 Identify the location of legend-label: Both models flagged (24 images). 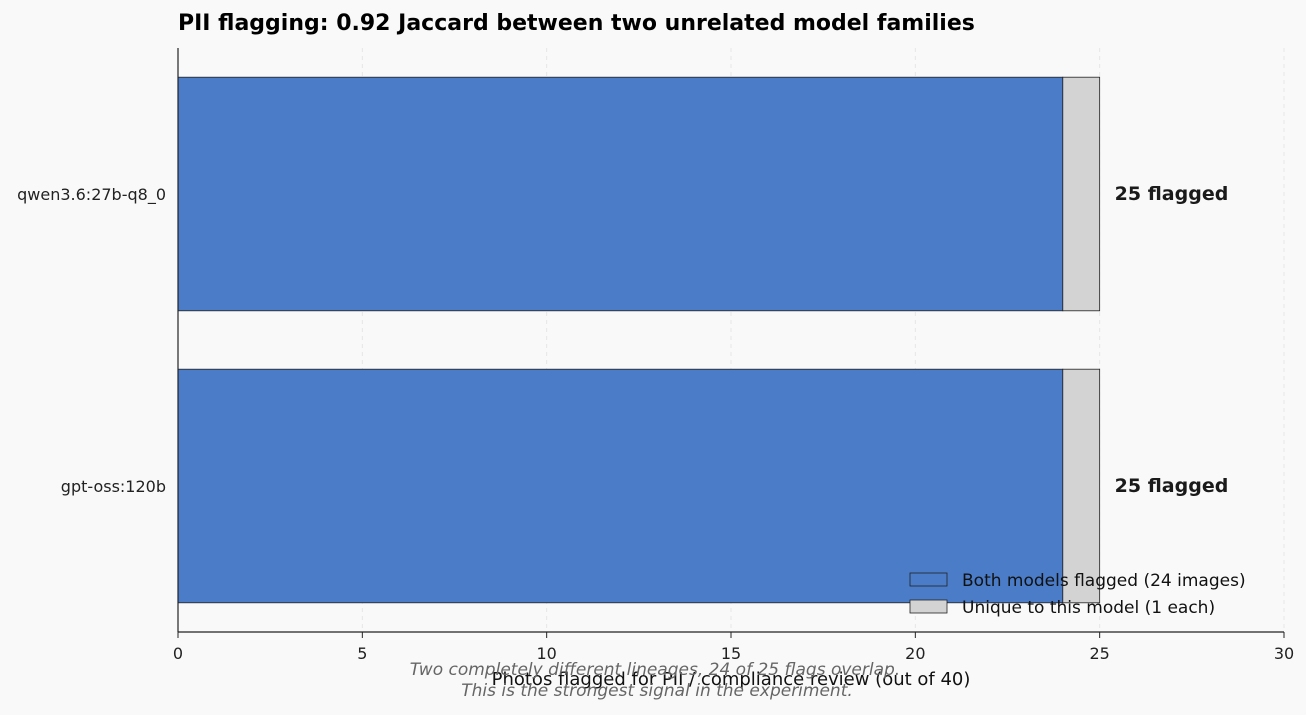
(1104, 581).